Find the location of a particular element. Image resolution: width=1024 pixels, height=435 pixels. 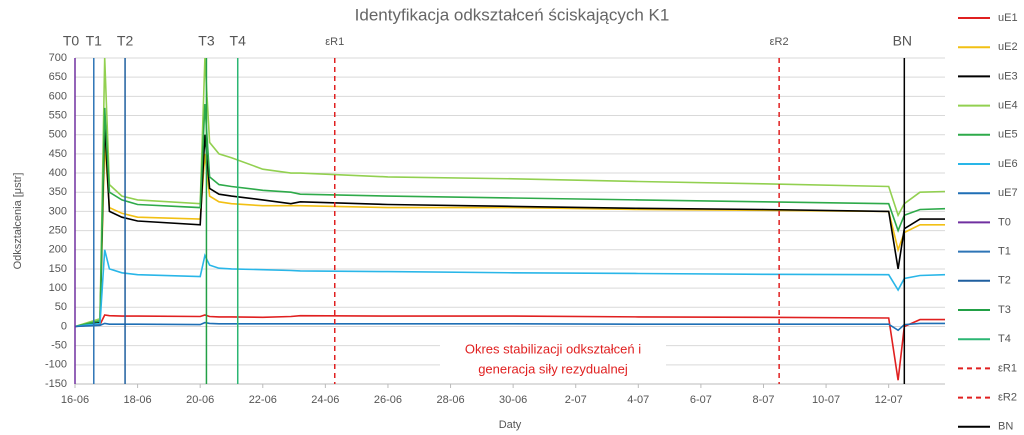

y-tick-label: 700 is located at coordinates (58, 58).